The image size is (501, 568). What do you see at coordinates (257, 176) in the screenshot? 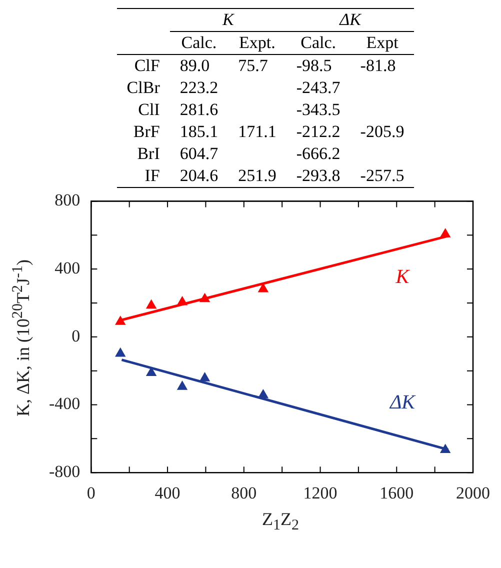
I see `data-label: 251.9` at bounding box center [257, 176].